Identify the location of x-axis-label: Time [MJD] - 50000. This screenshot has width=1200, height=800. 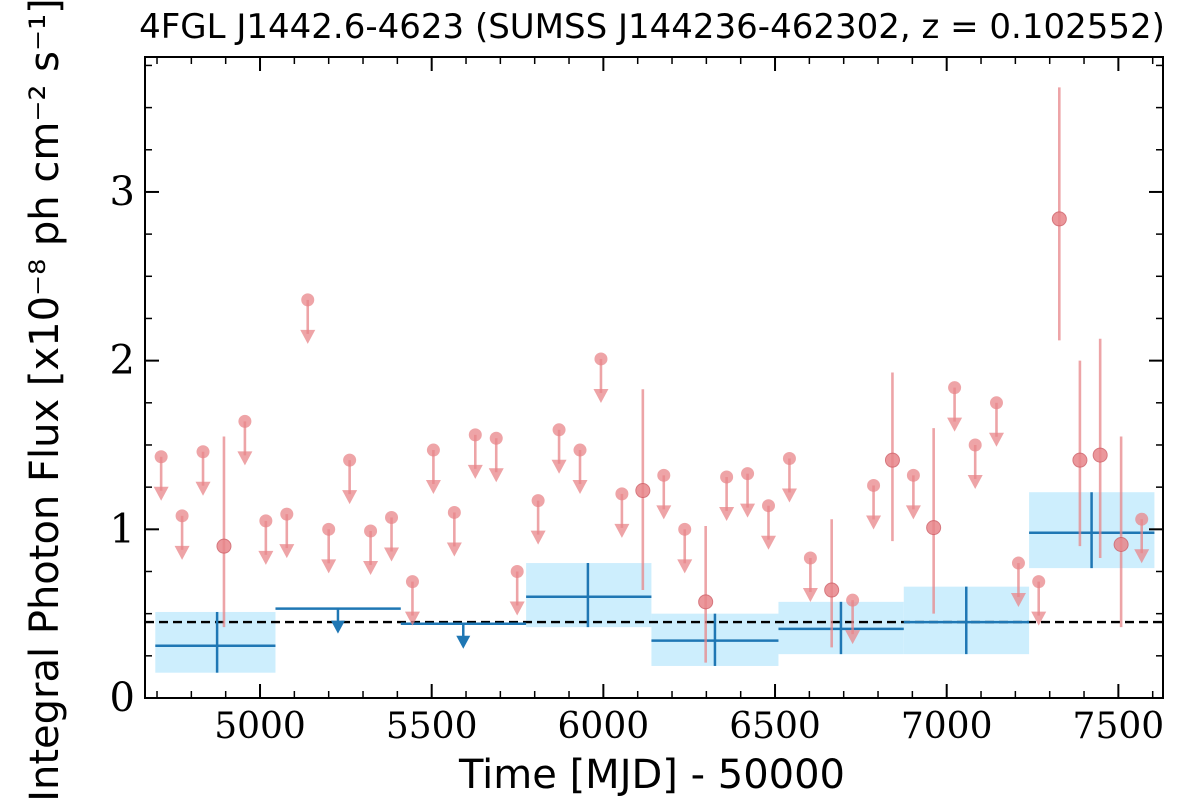
(651, 775).